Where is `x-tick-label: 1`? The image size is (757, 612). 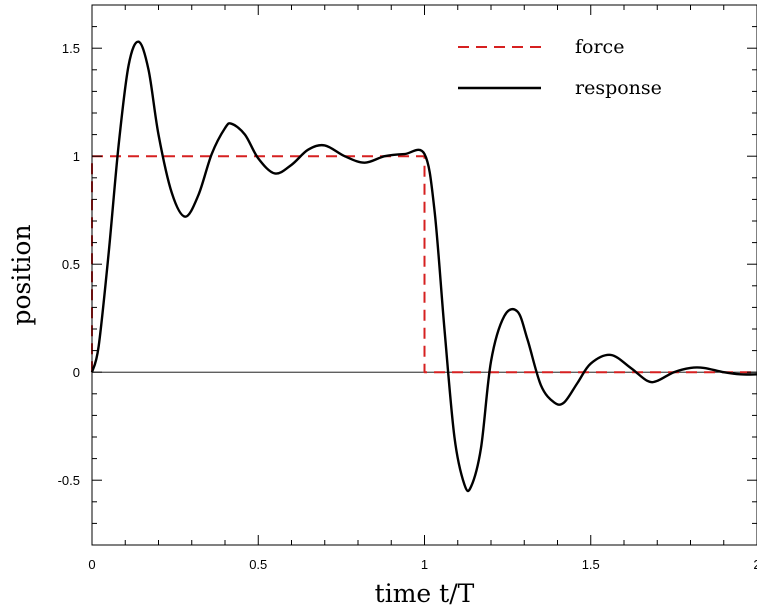
x-tick-label: 1 is located at coordinates (424, 564).